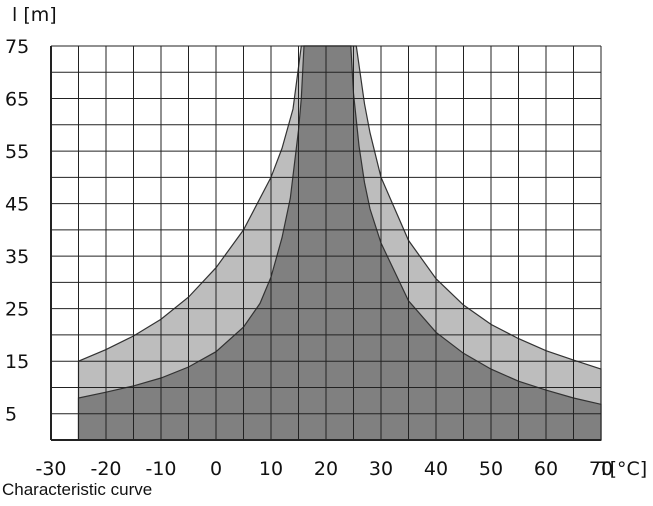 The width and height of the screenshot is (653, 506). I want to click on y-tick-label: 65, so click(17, 100).